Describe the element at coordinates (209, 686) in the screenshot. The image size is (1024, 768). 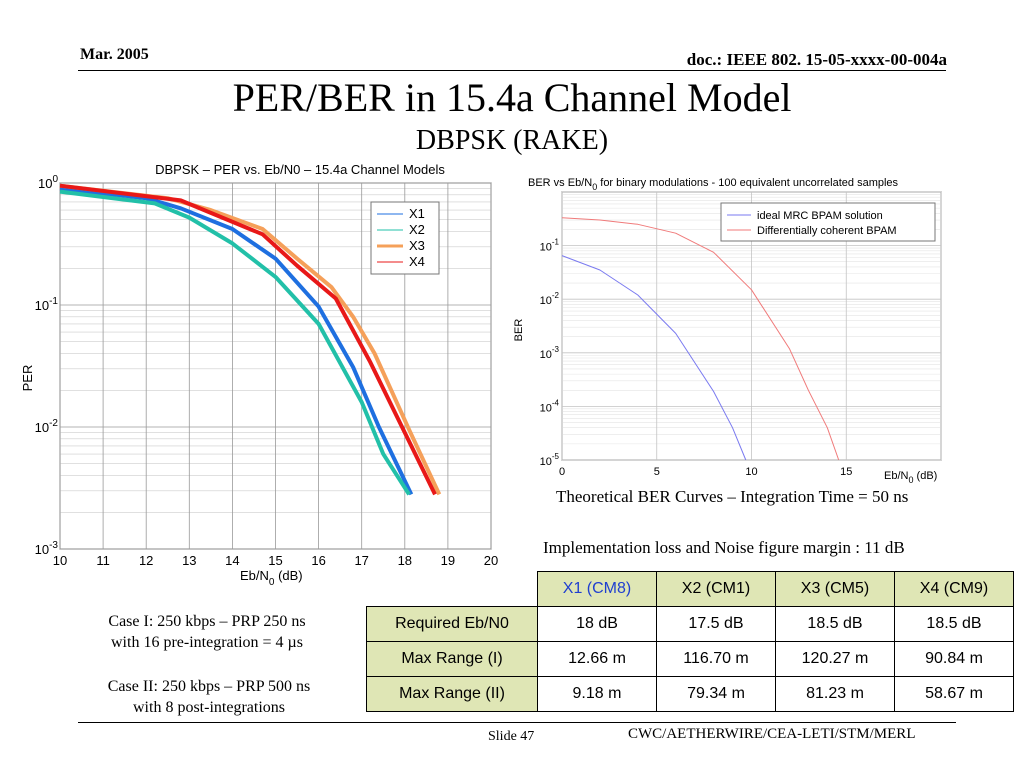
I see `case-two-line-1: Case II: 250 kbps – PRP 500 ns` at that location.